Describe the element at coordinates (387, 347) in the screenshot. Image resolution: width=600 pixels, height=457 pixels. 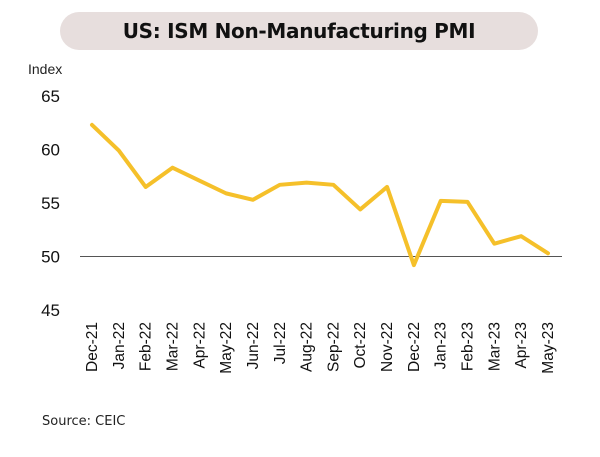
I see `x-tick-label: Nov-22` at that location.